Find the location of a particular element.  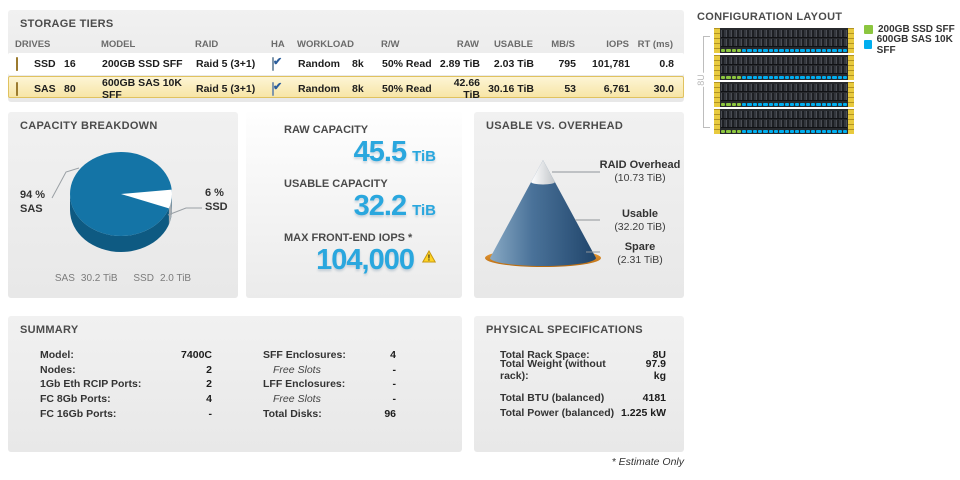

spec-value: 97.9 kg is located at coordinates (655, 369).